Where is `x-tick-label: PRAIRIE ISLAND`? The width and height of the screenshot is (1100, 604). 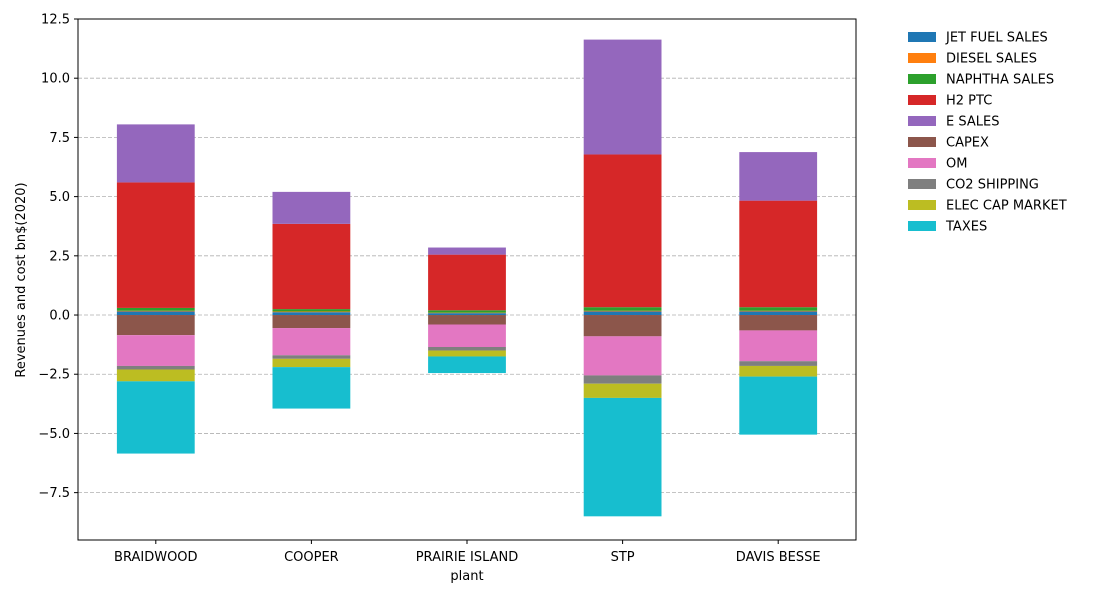
x-tick-label: PRAIRIE ISLAND is located at coordinates (467, 557).